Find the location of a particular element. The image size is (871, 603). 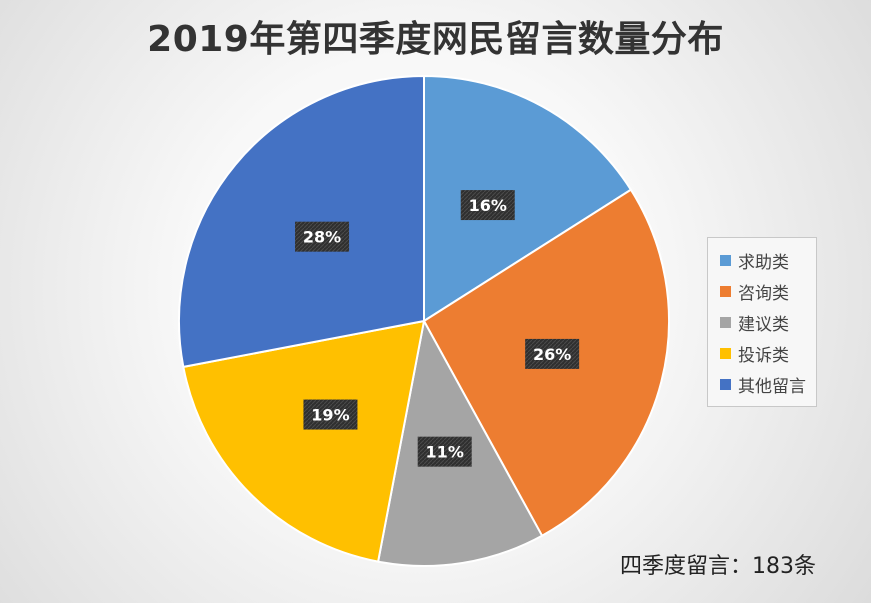

legend-swatch-complaint is located at coordinates (725, 353).